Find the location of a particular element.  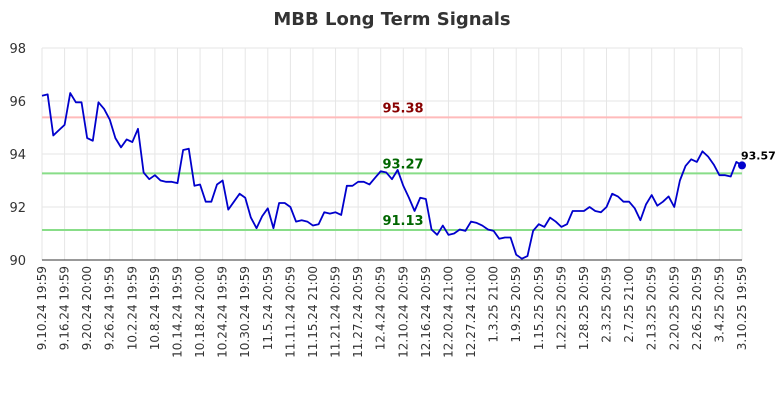

y-tick-label: 92 is located at coordinates (17, 208).